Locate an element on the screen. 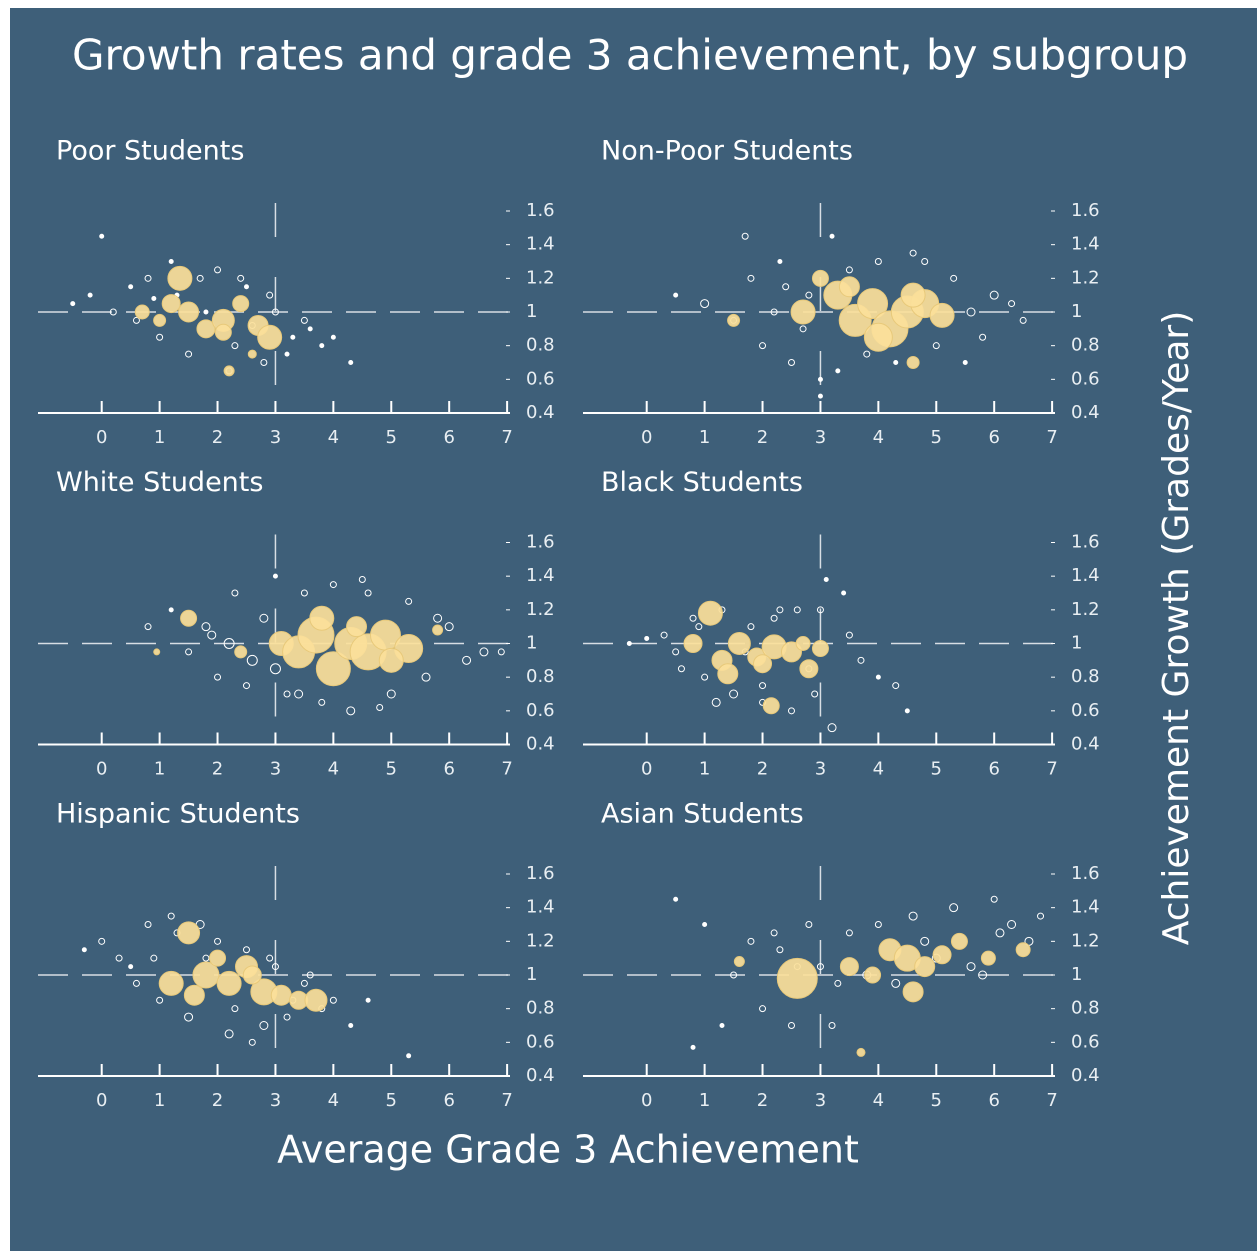 This screenshot has width=1257, height=1255. panel-title: Black Students is located at coordinates (702, 482).